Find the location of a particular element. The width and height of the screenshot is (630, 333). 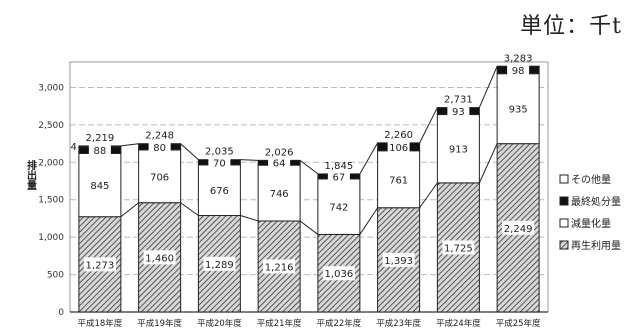

y-tick-label: 1,000 is located at coordinates (51, 238).